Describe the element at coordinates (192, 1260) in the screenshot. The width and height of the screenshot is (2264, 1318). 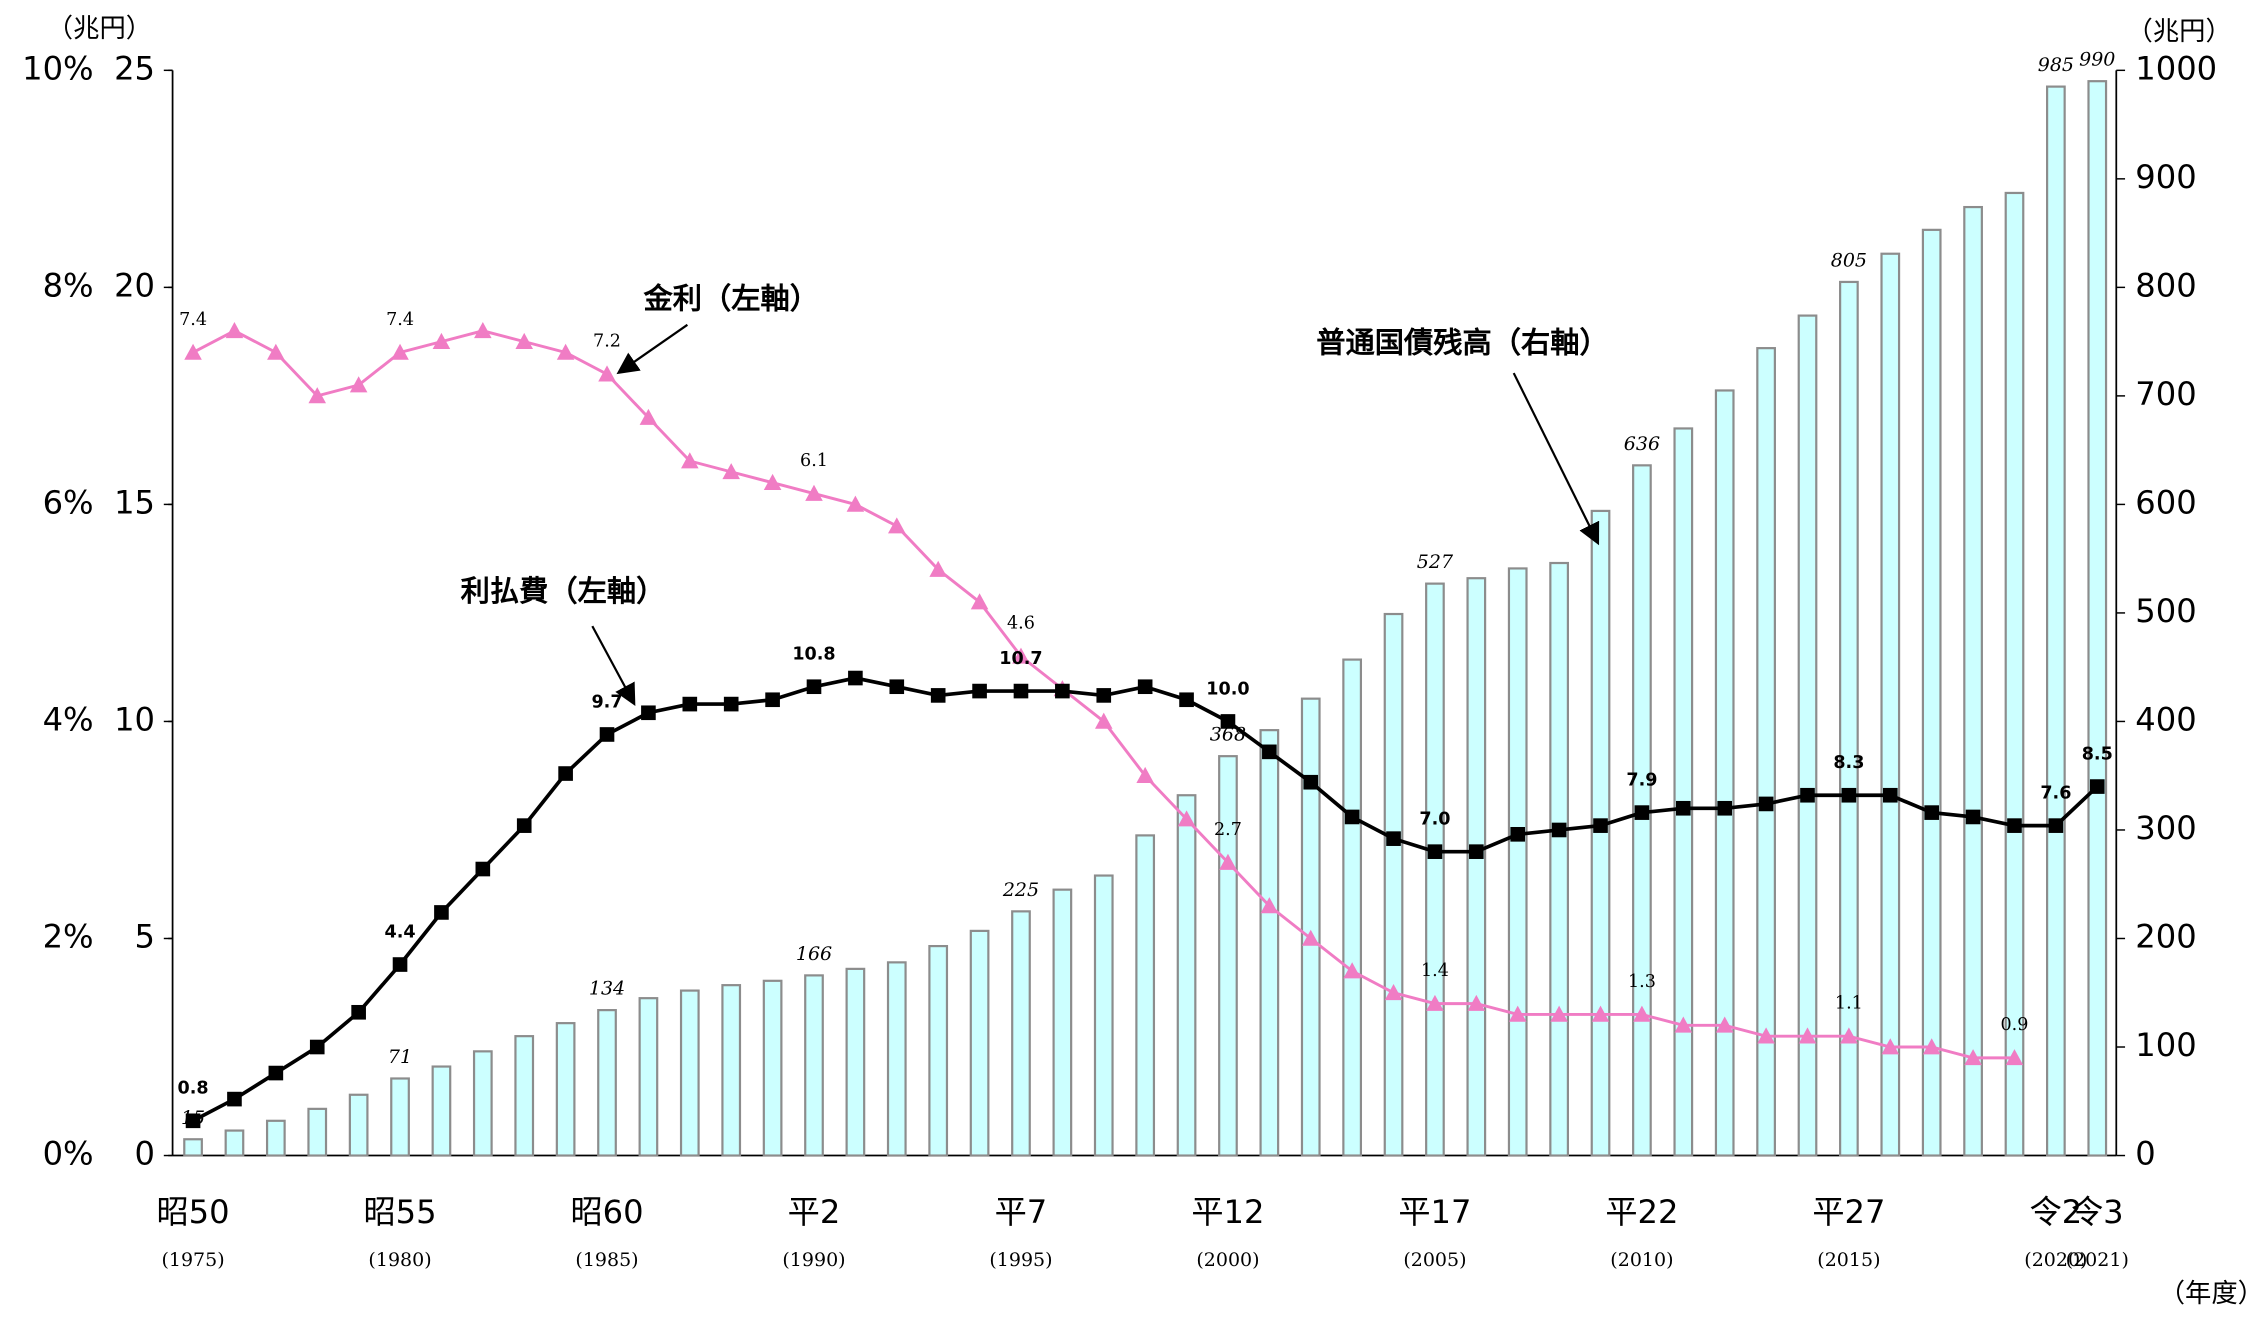
I see `x-year-label: (1975)` at that location.